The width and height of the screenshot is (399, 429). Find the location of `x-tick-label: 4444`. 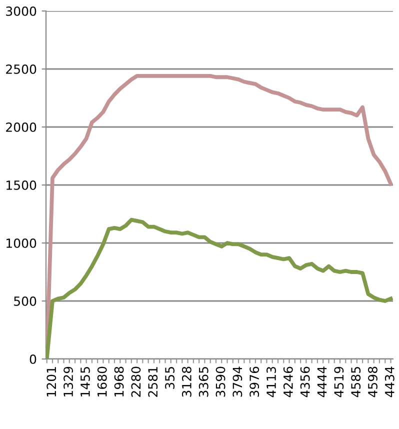

x-tick-label: 4444 is located at coordinates (322, 382).